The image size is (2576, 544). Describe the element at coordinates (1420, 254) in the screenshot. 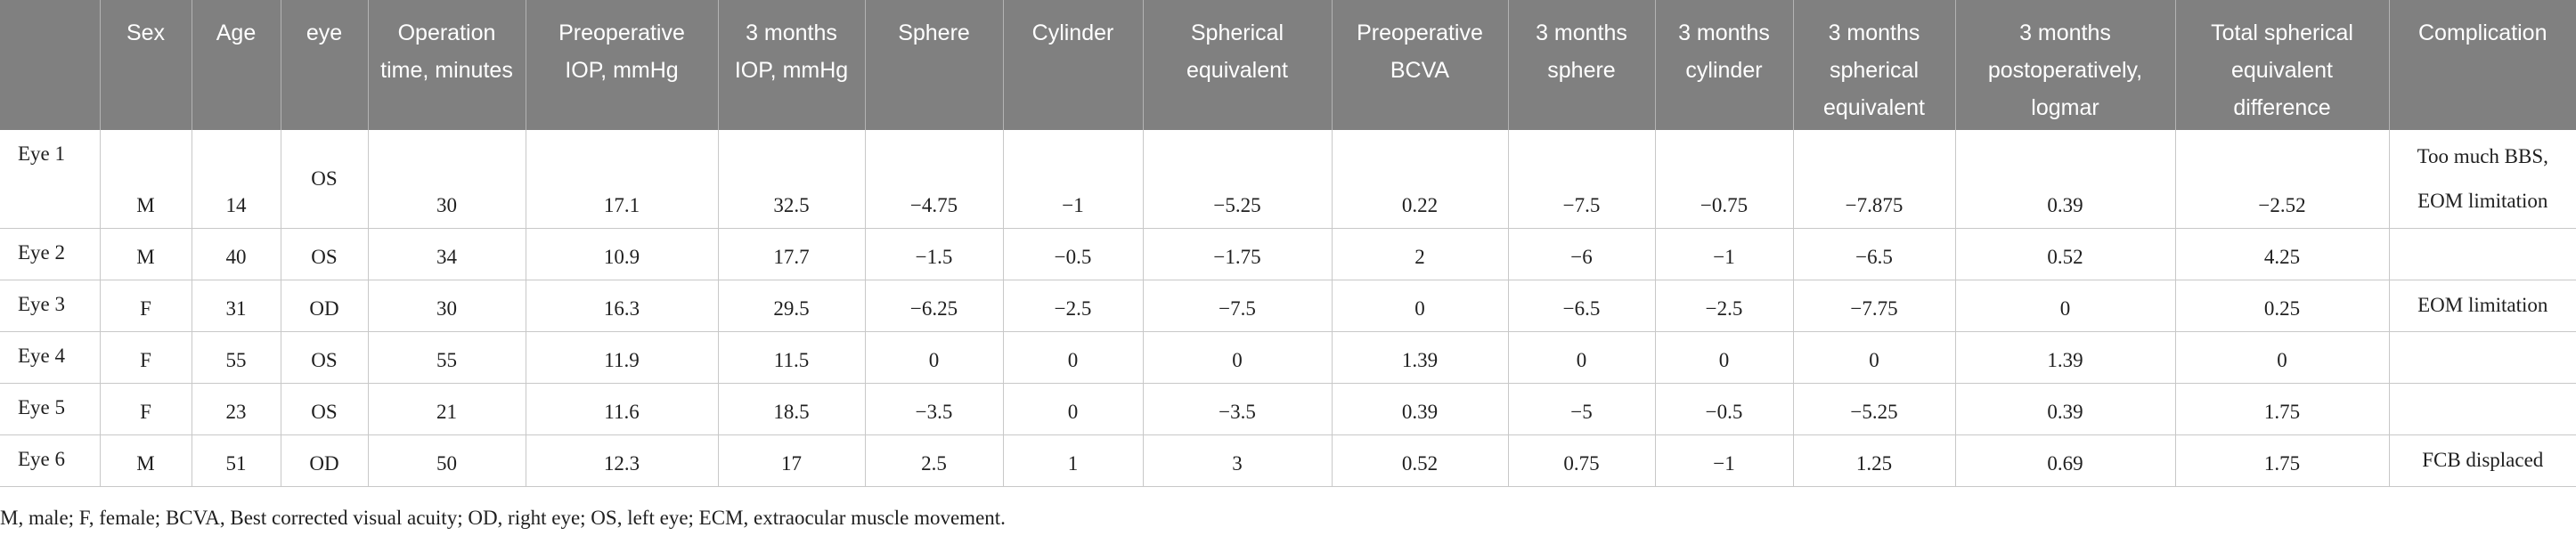

I see `table-cell: 2` at that location.